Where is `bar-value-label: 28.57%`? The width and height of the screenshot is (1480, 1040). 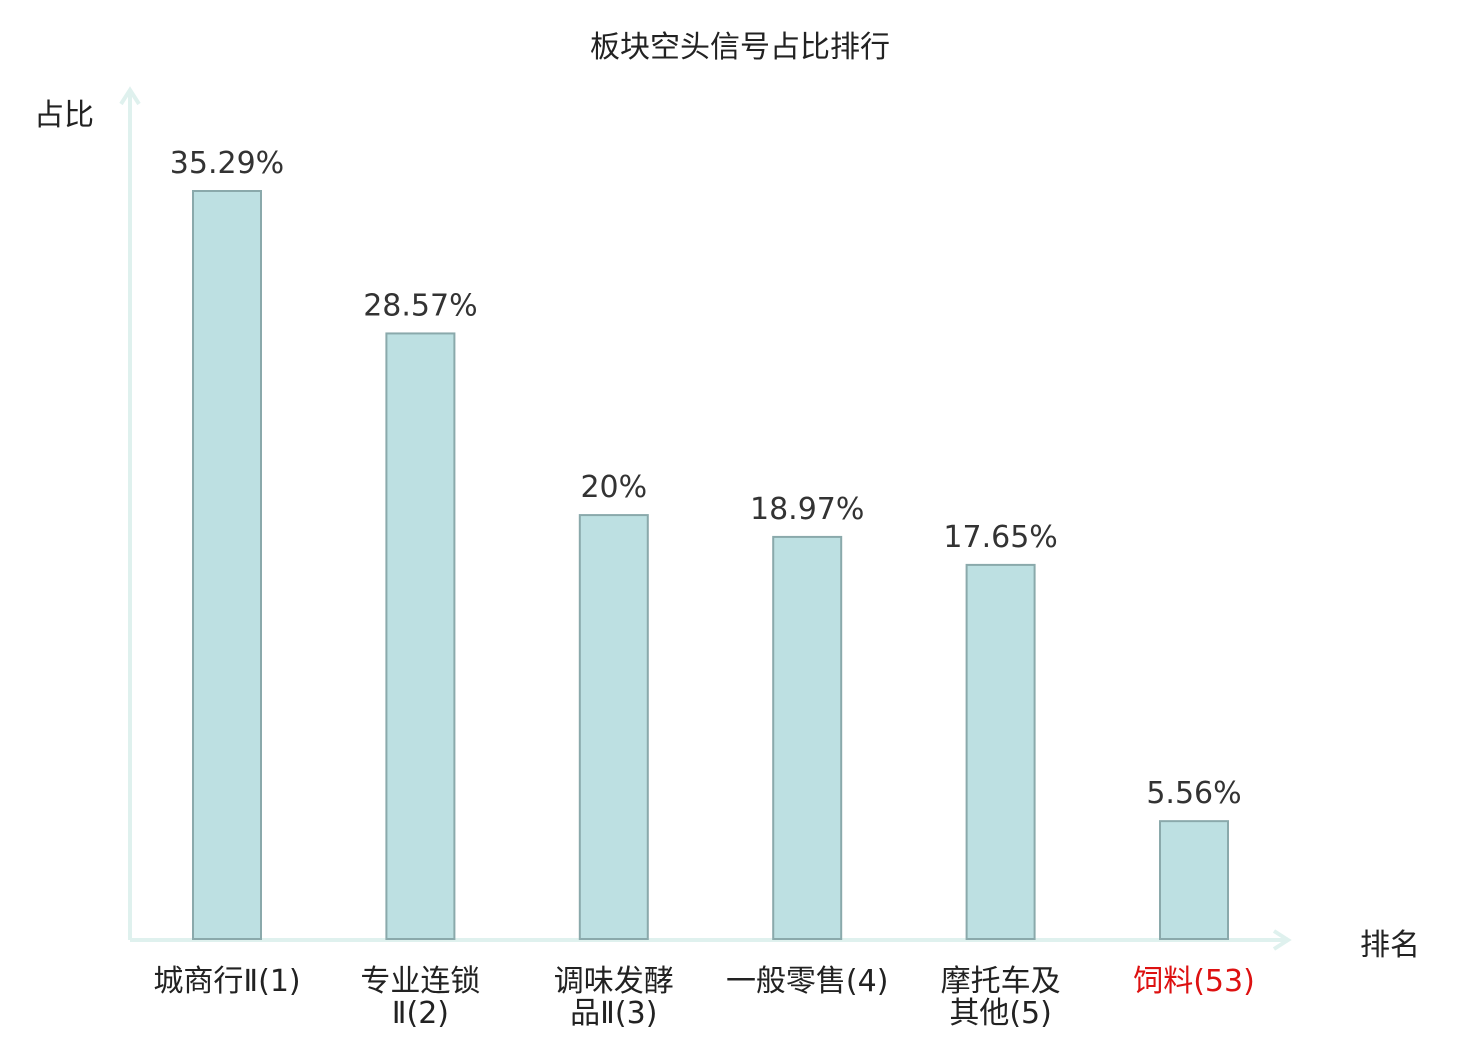
bar-value-label: 28.57% is located at coordinates (420, 305).